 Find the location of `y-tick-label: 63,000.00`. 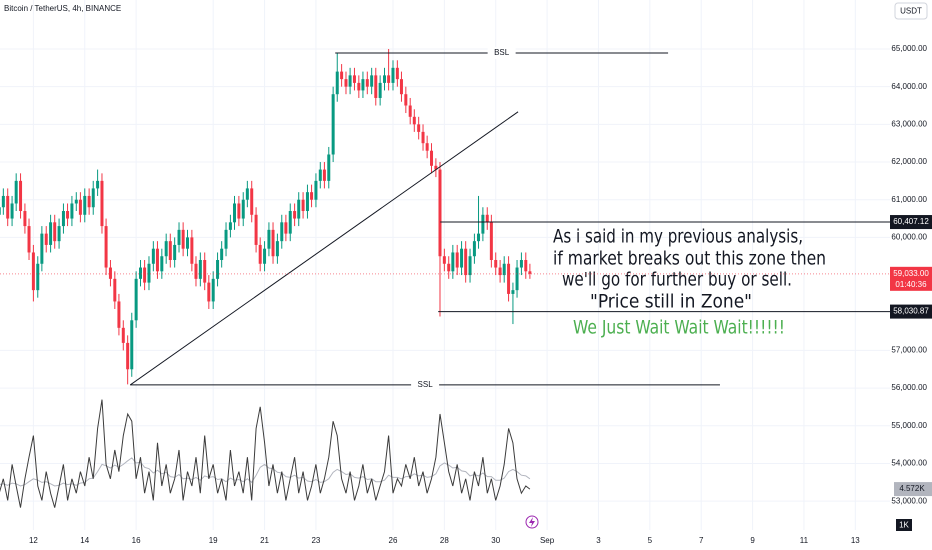

y-tick-label: 63,000.00 is located at coordinates (909, 123).